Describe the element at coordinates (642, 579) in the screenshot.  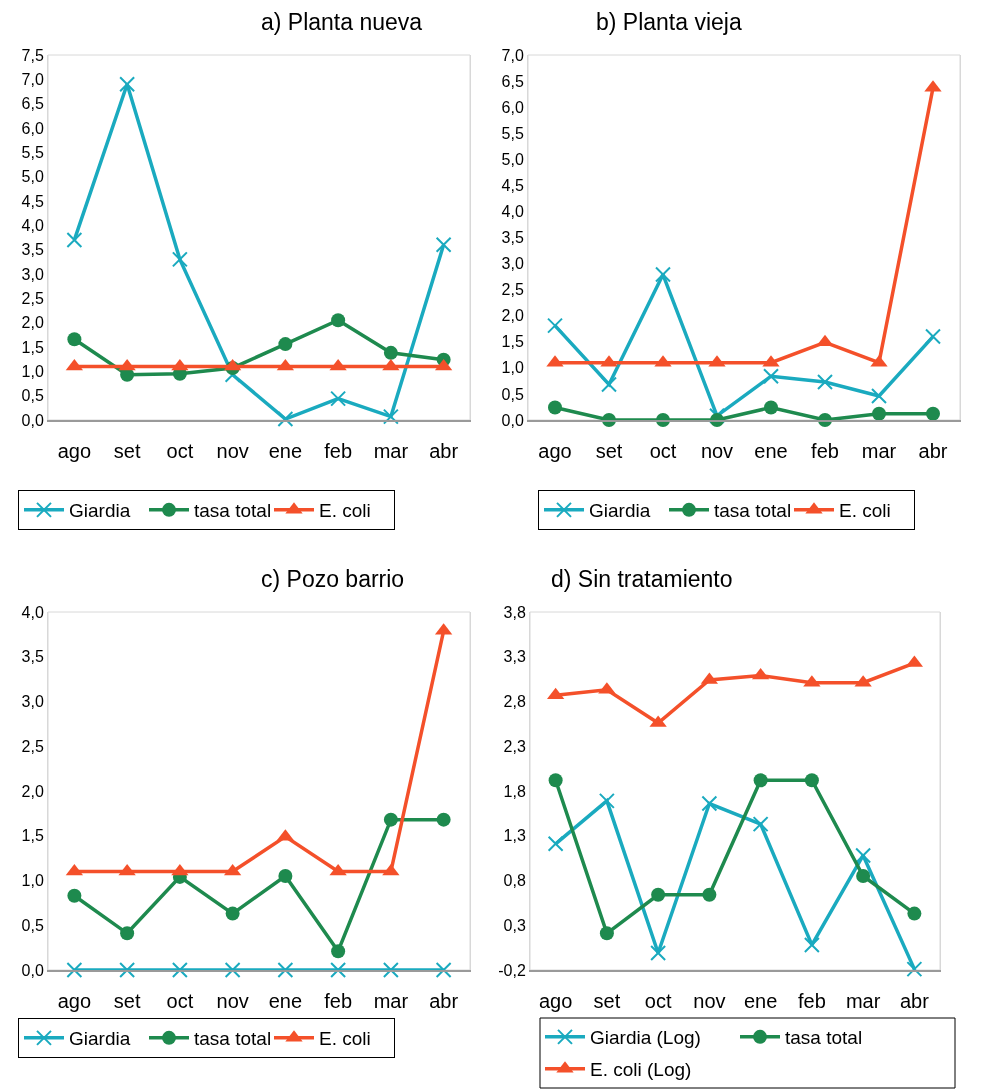
I see `chart-title: d) Sin tratamiento` at that location.